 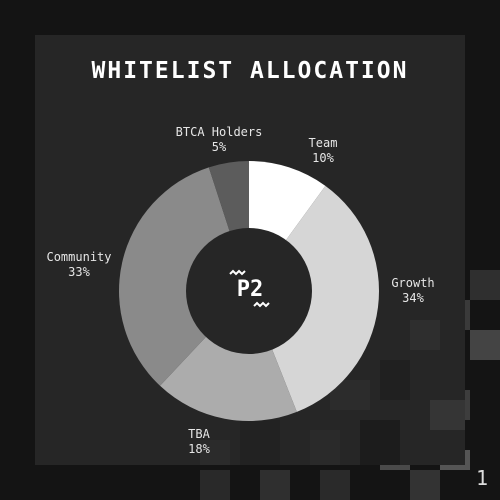 I want to click on slice-tba, so click(x=228, y=356).